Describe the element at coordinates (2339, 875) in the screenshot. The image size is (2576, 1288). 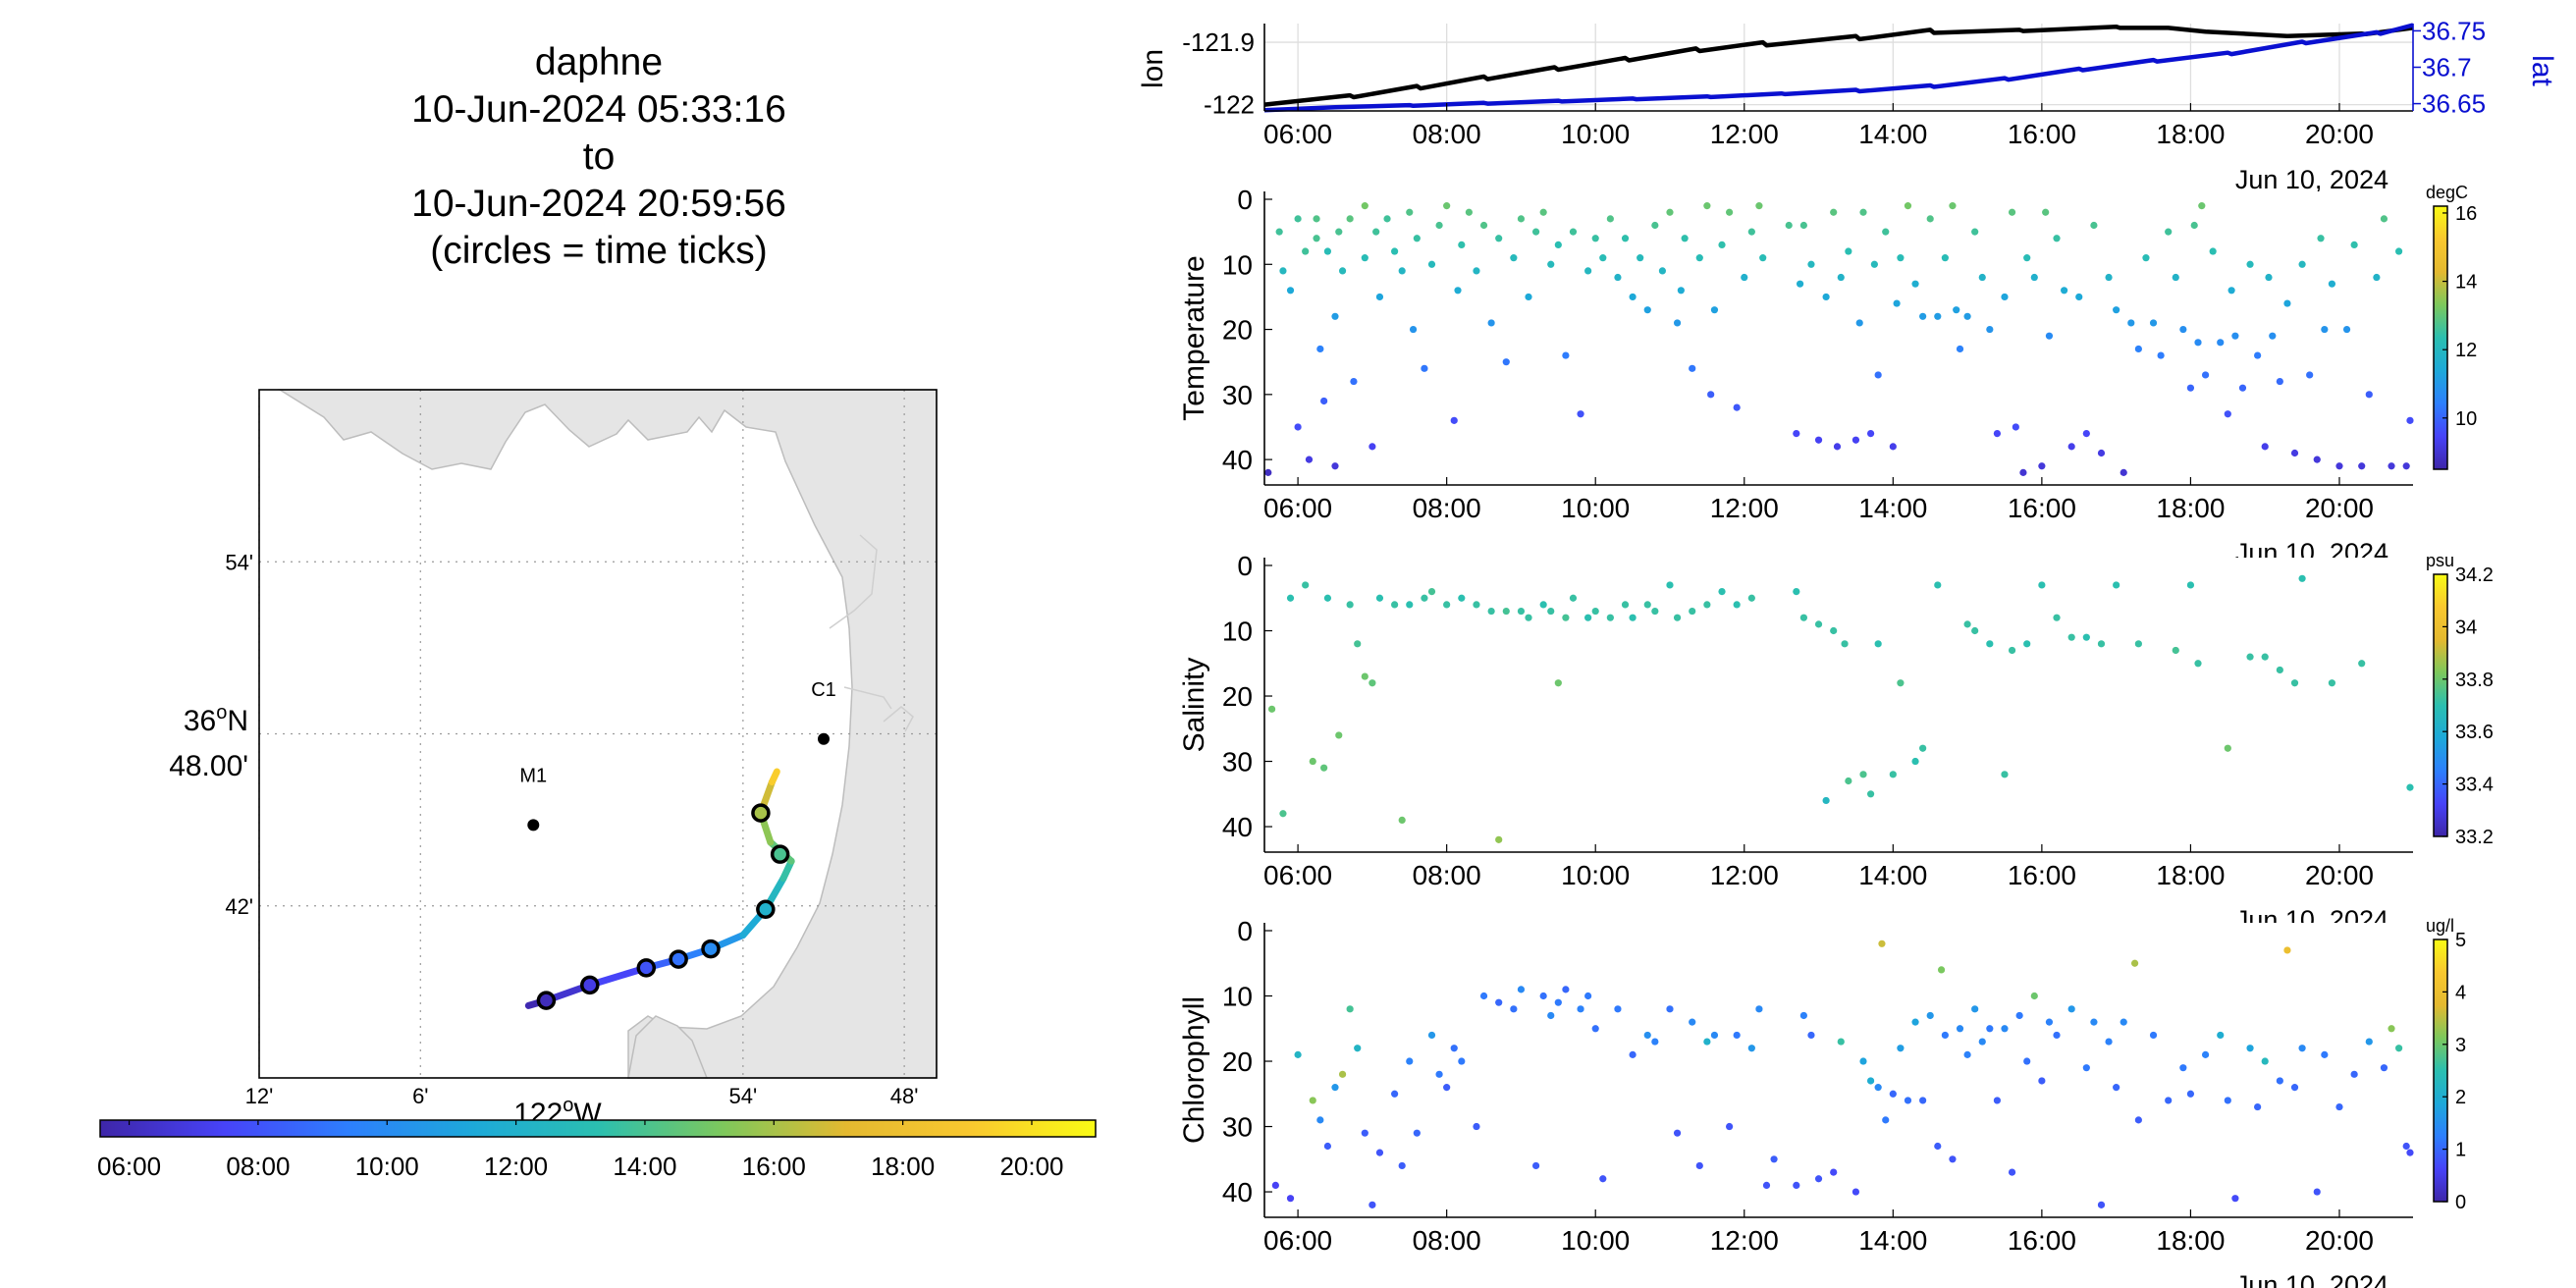
I see `x-tick-label: 20:00` at that location.